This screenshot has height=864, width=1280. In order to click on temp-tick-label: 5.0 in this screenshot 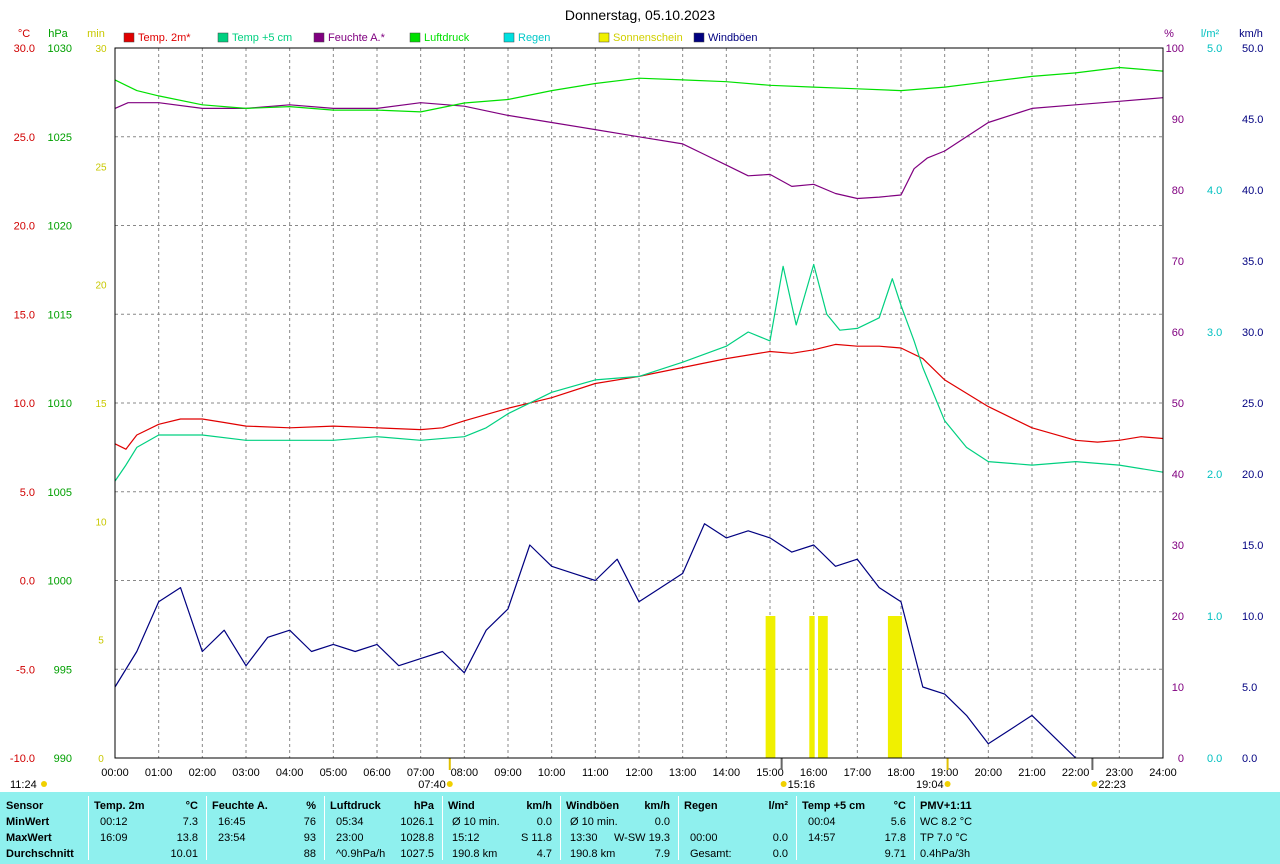, I will do `click(27, 493)`.